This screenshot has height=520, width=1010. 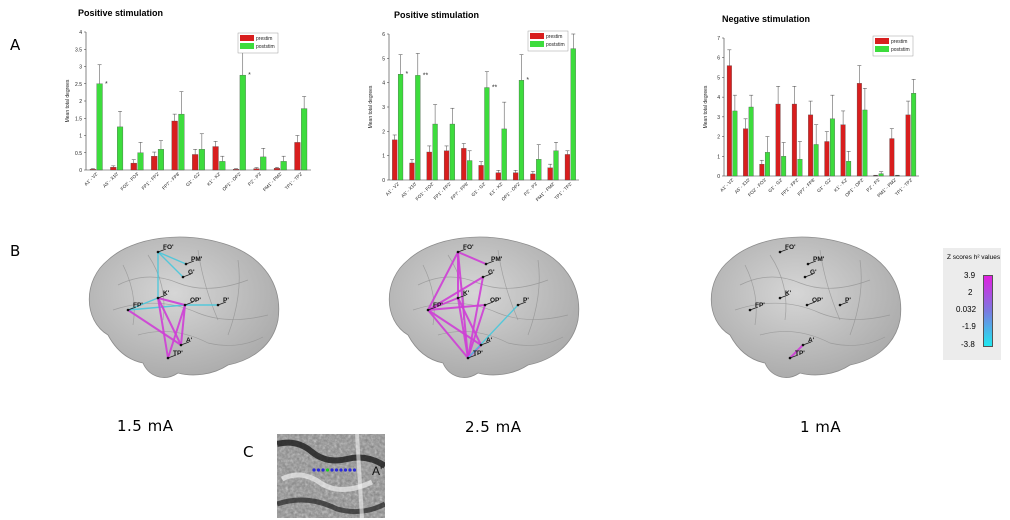 What do you see at coordinates (718, 98) in the screenshot?
I see `y-tick-label: 4` at bounding box center [718, 98].